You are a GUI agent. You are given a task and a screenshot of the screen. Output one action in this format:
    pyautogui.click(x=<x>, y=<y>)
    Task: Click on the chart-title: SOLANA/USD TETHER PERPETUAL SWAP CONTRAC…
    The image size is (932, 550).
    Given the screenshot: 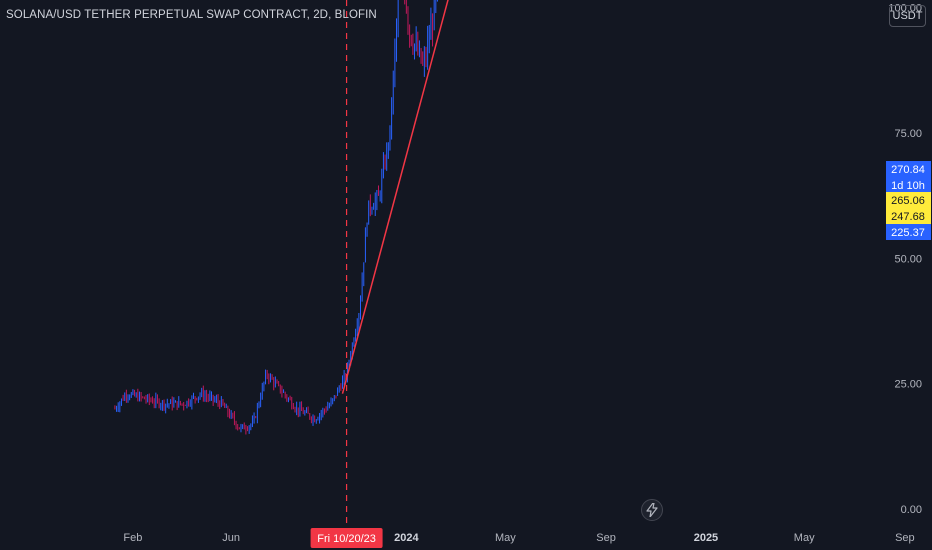 What is the action you would take?
    pyautogui.click(x=191, y=15)
    